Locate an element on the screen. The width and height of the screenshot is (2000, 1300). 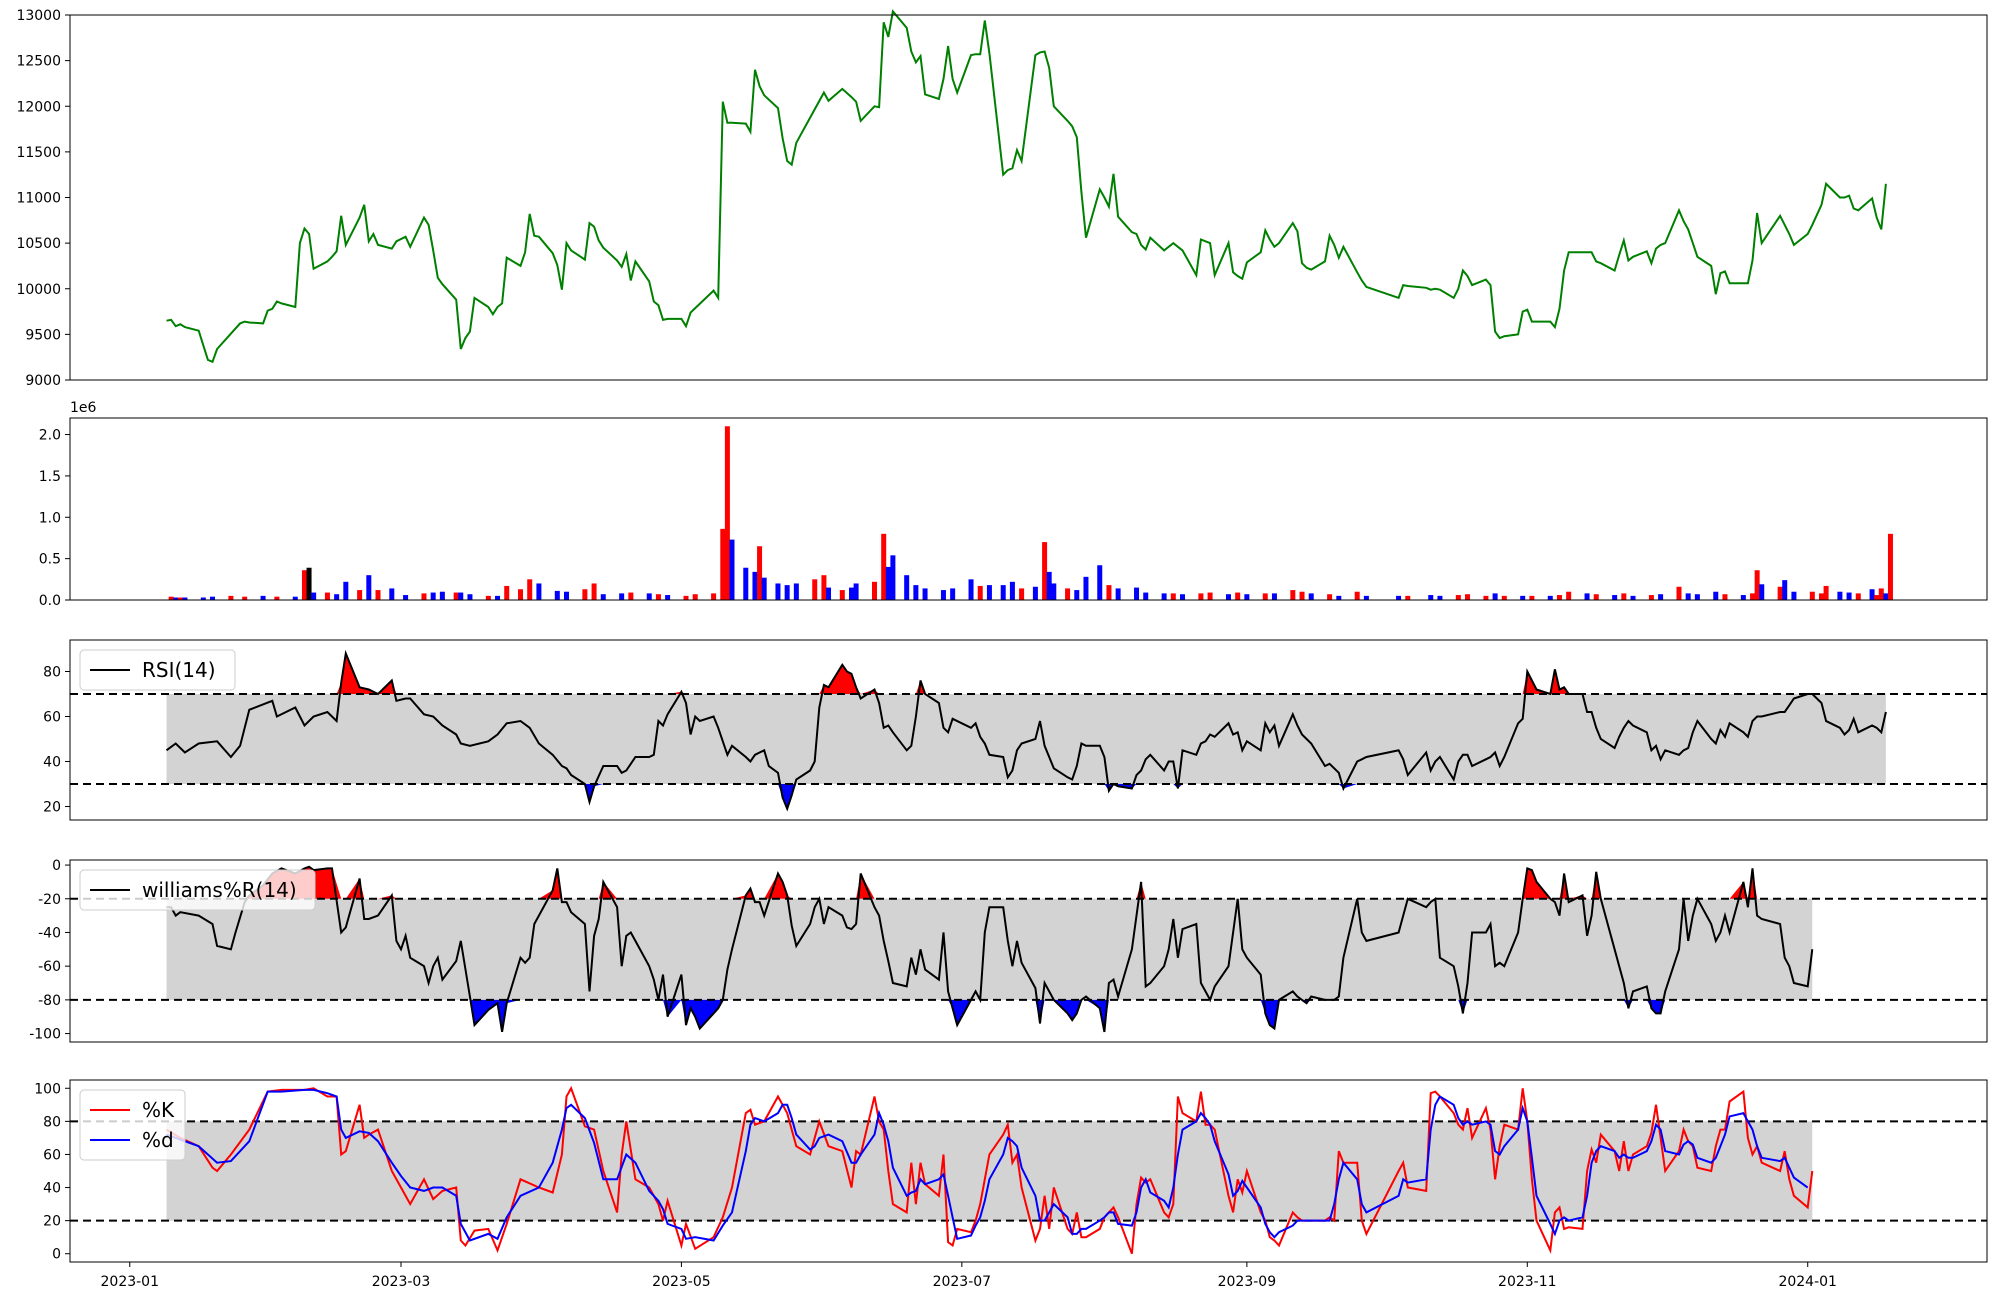
legend-label: williams%R(14) is located at coordinates (219, 890).